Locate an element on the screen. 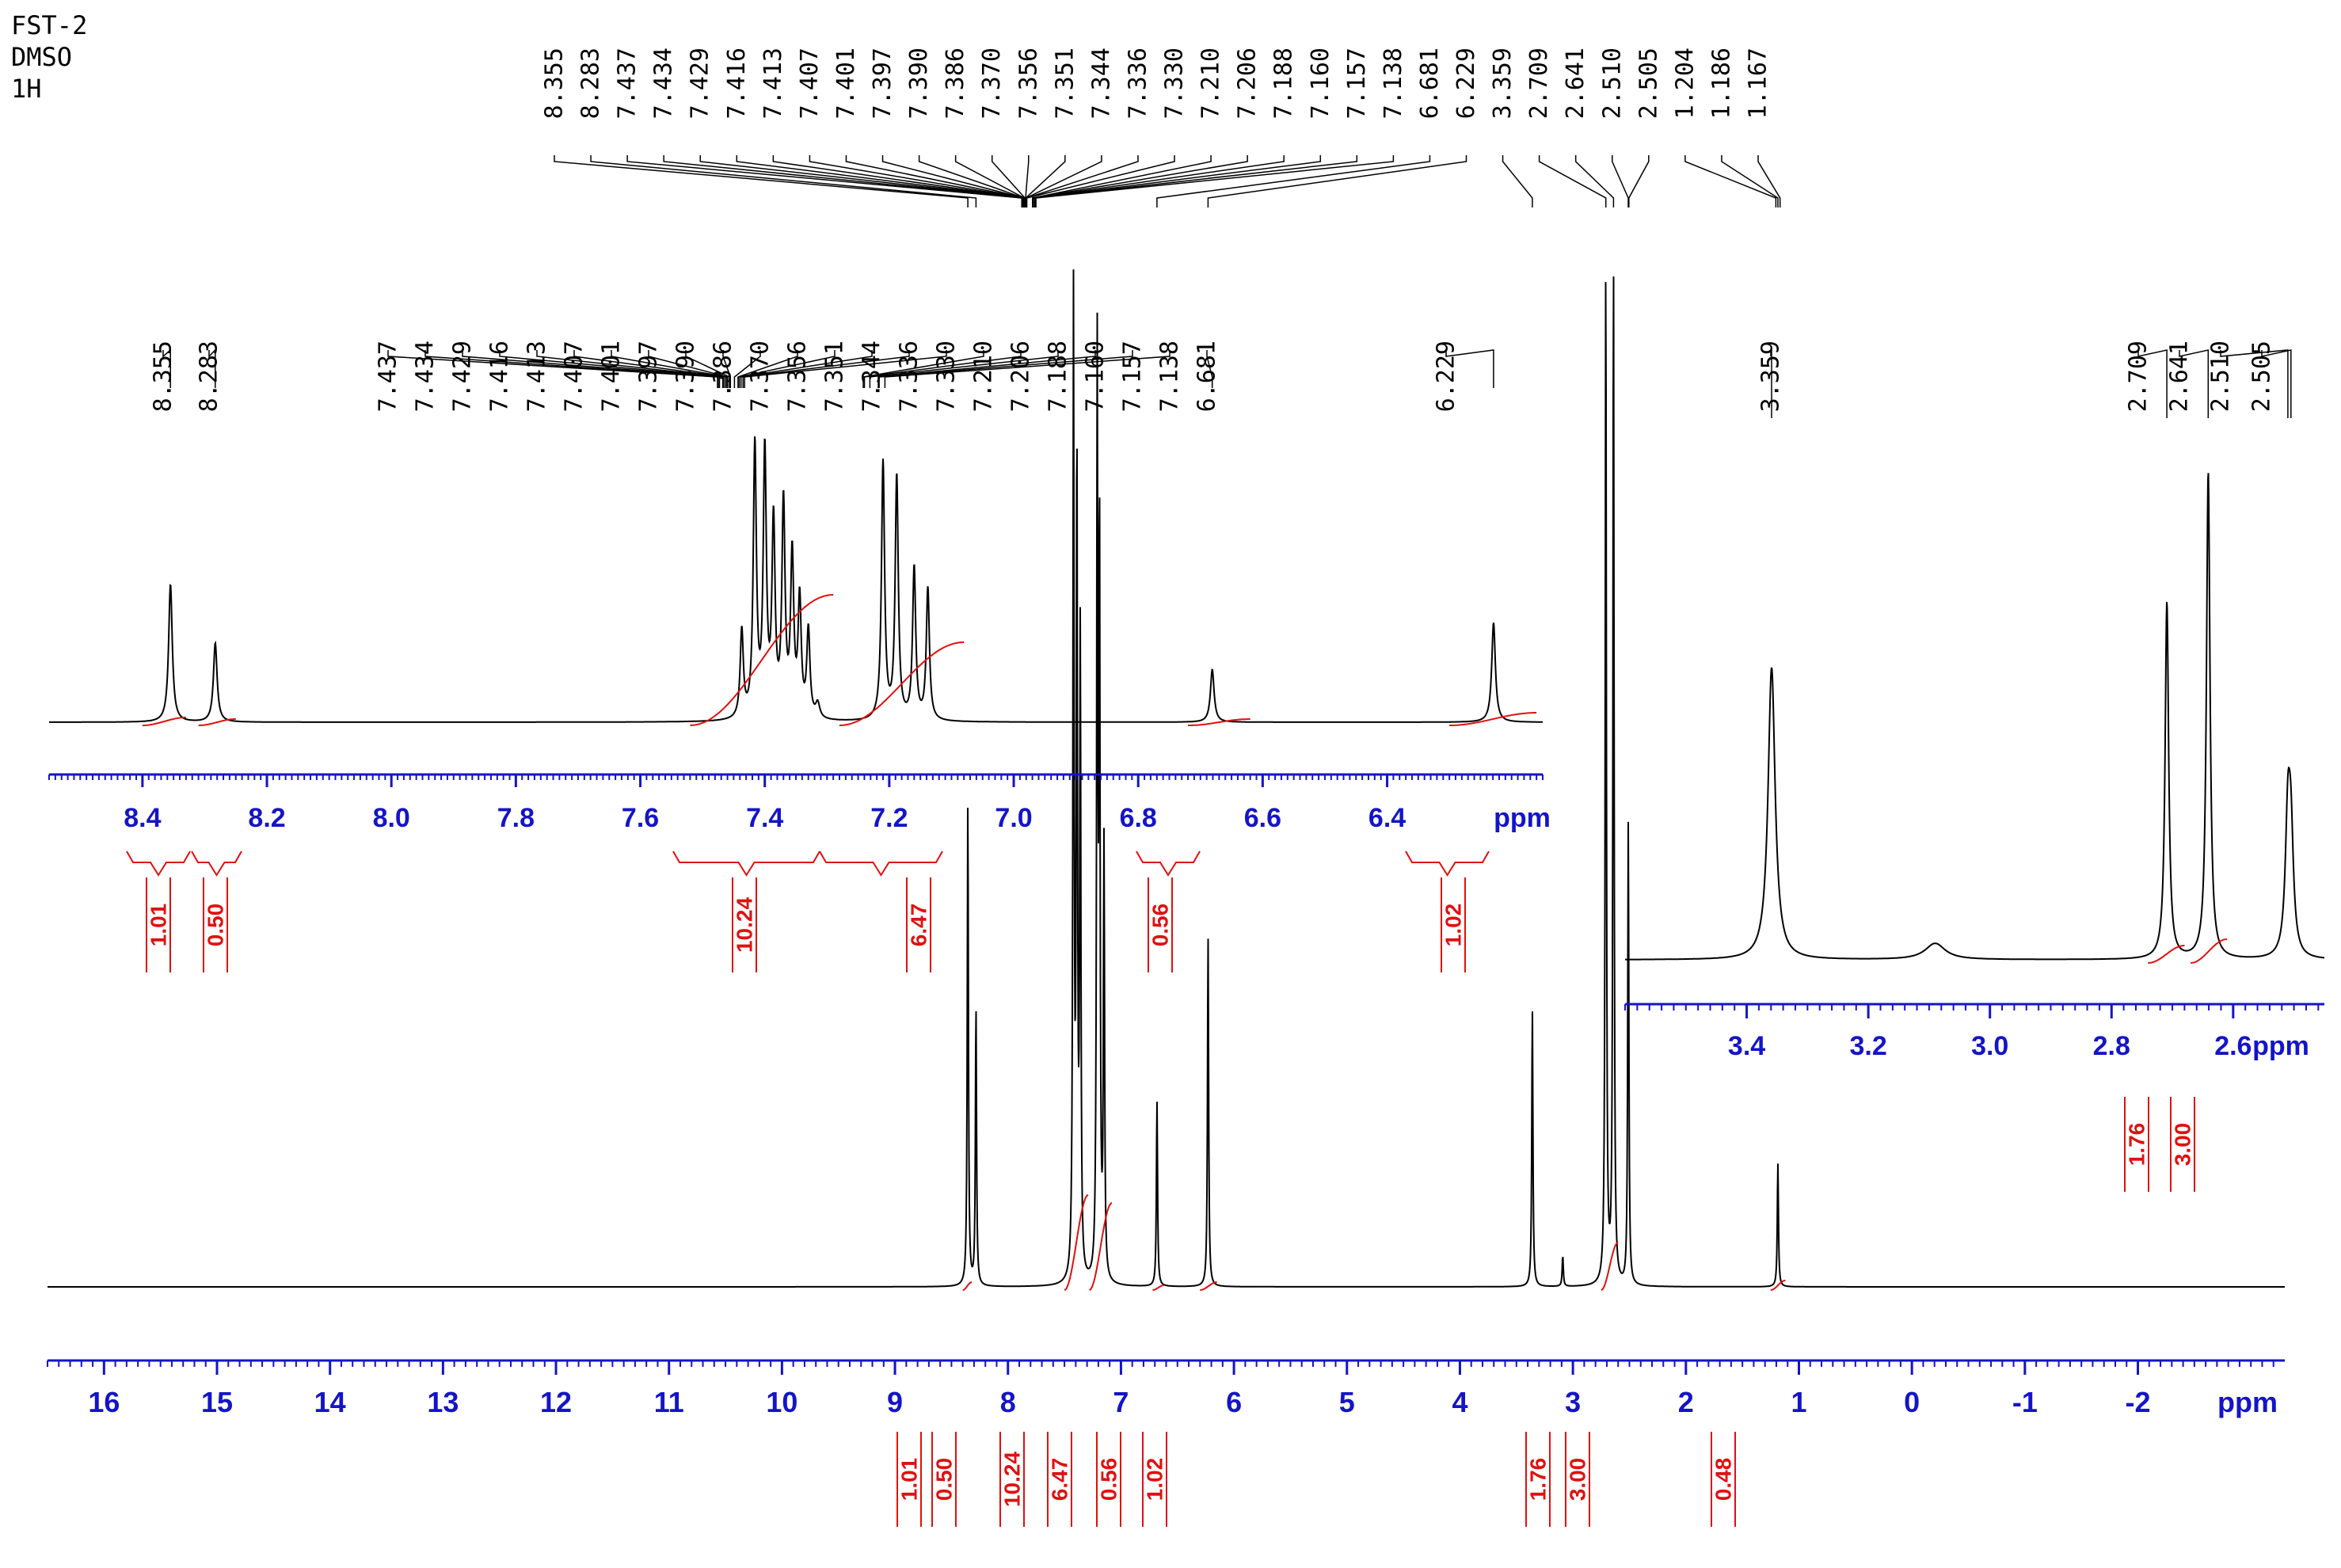 This screenshot has height=1568, width=2341. full-tick-label: -1 is located at coordinates (2025, 1402).